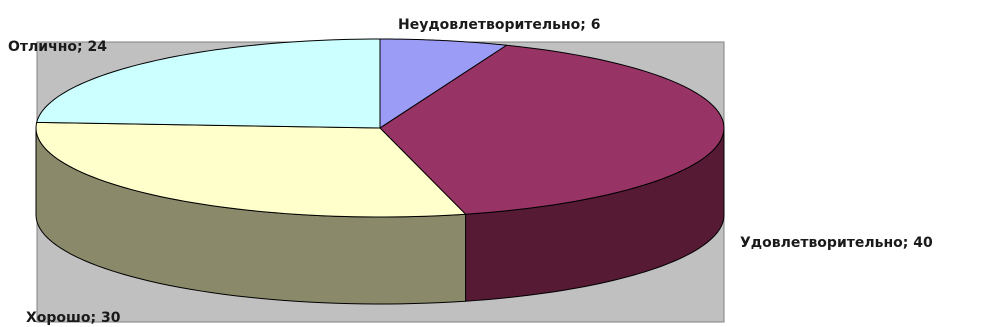 The image size is (981, 327). I want to click on data-label-otlichno: Отлично; 24, so click(57, 47).